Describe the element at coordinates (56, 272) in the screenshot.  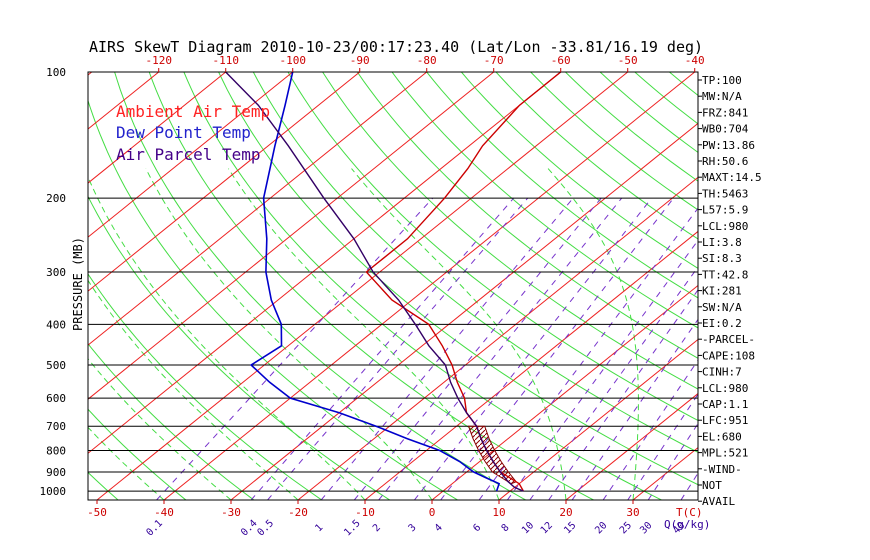
I see `y-tick-label: 300` at that location.